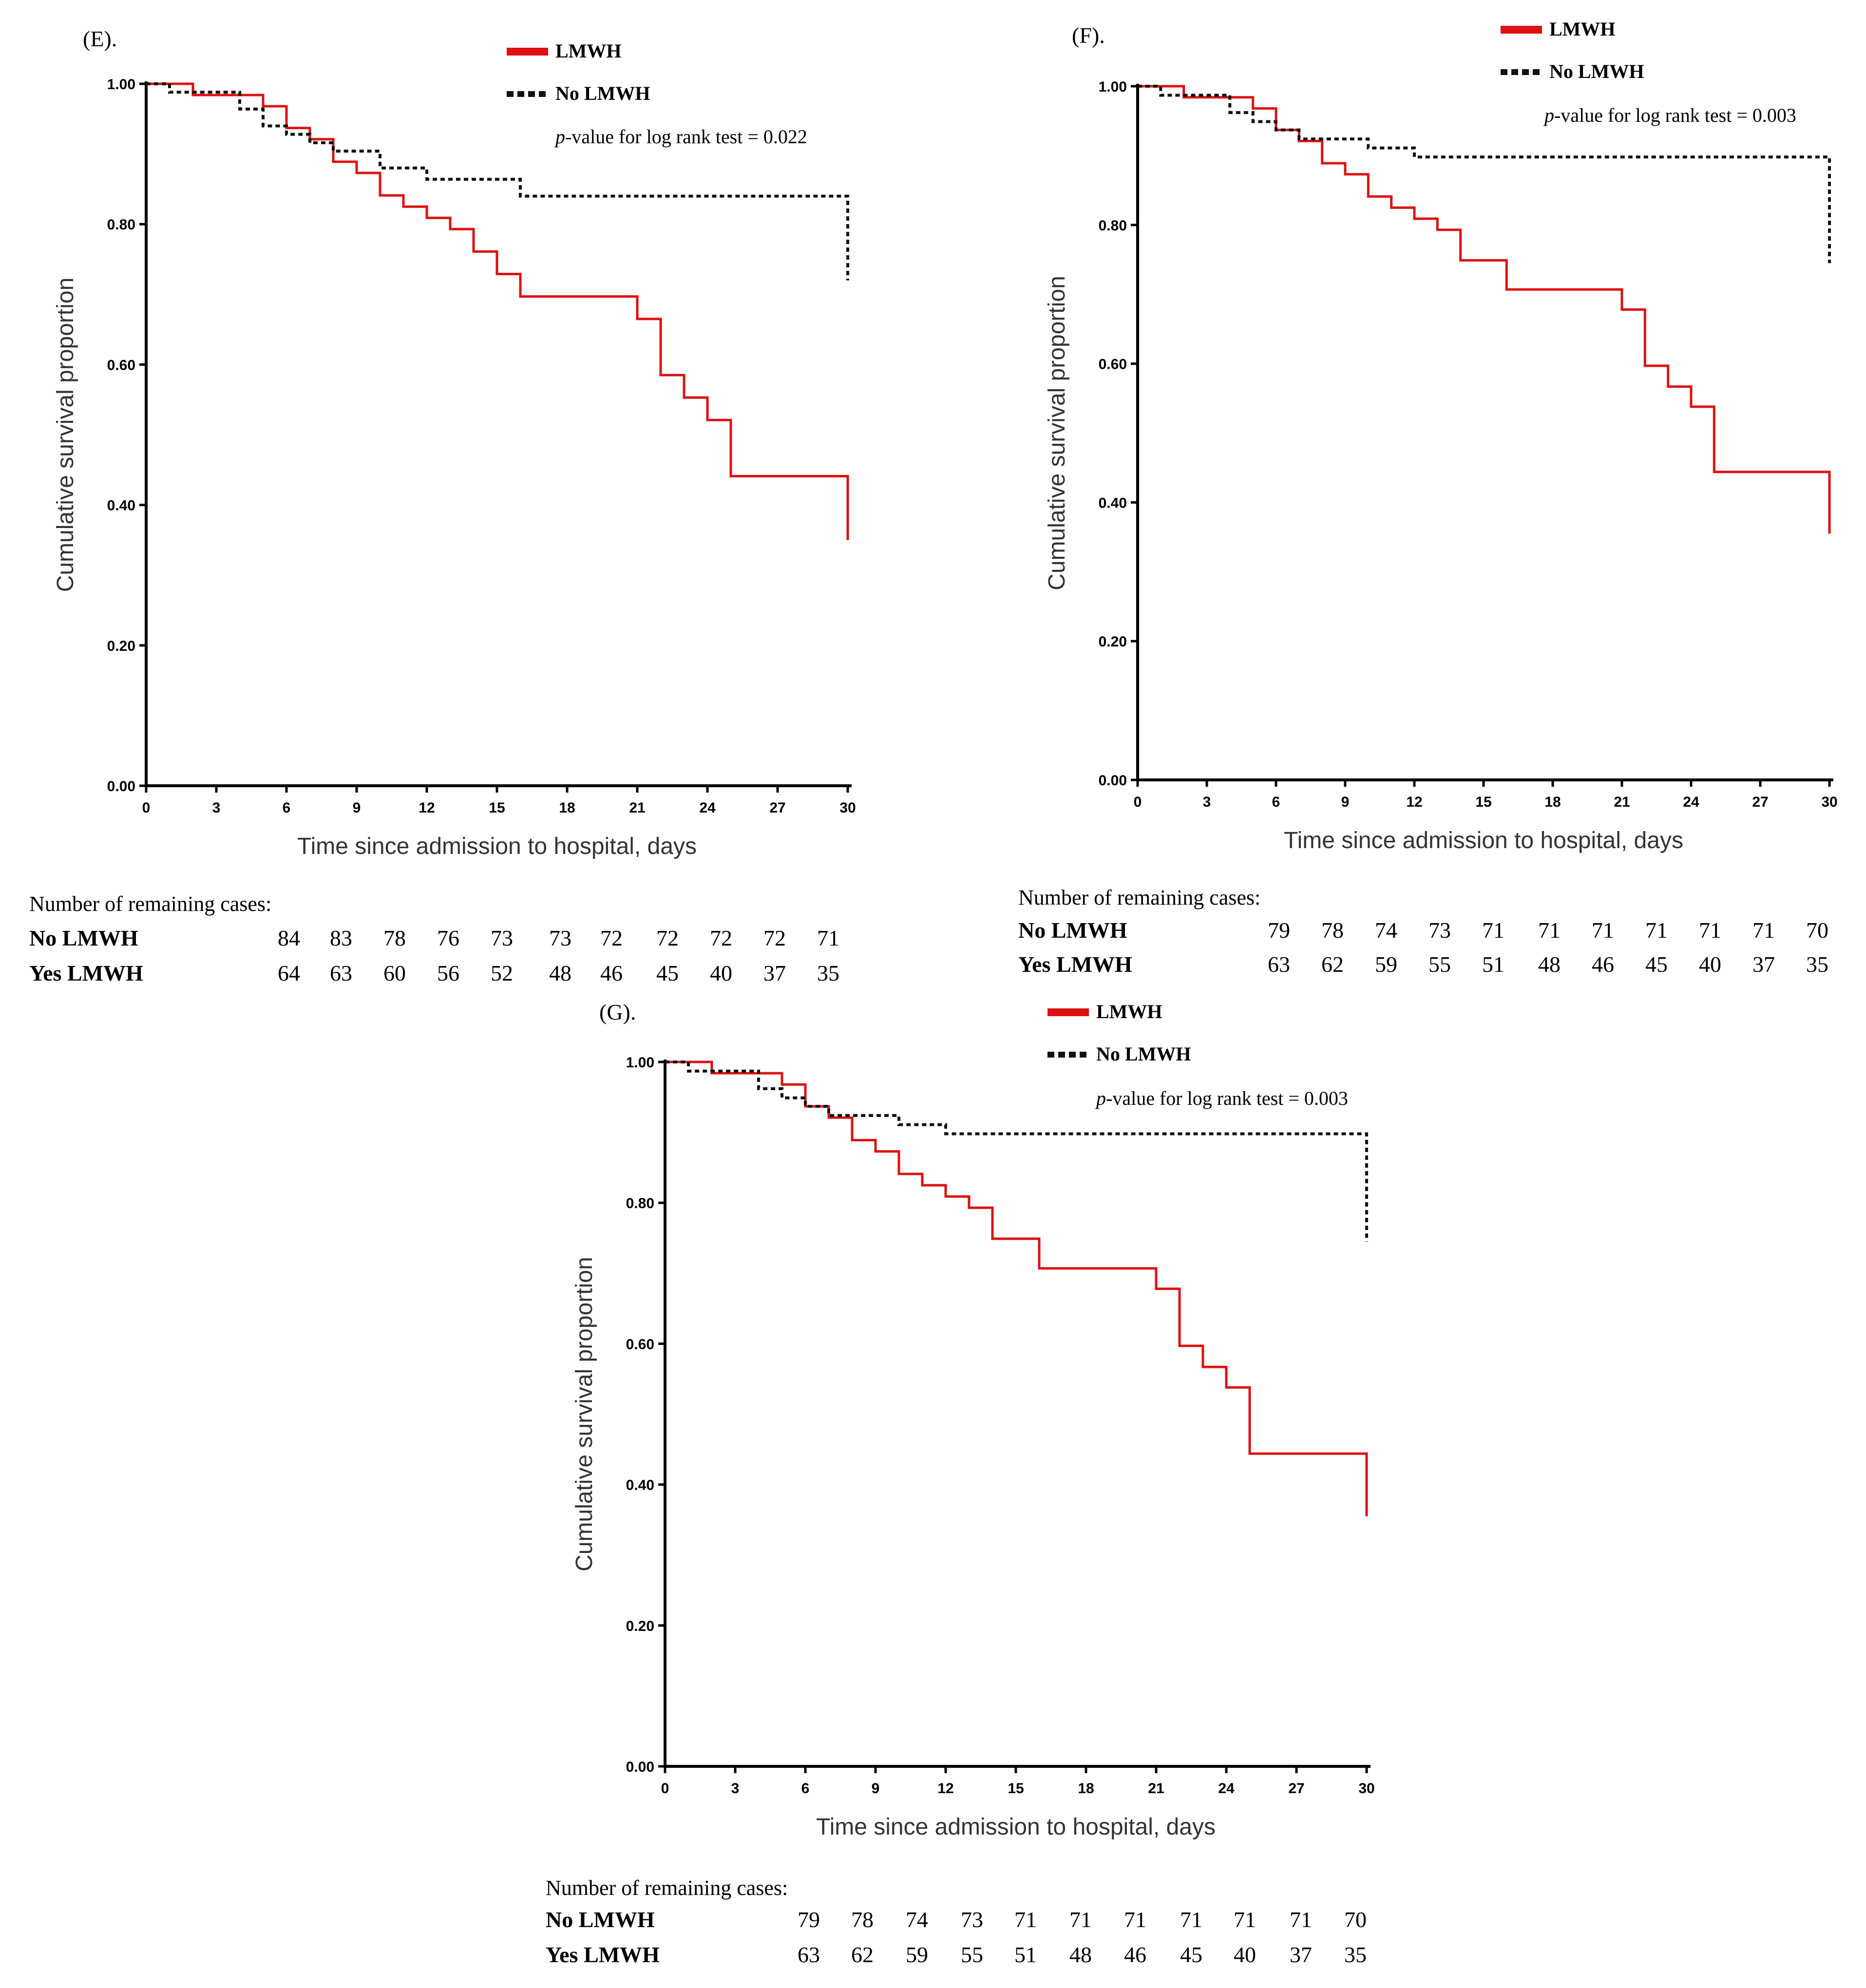 The image size is (1866, 1988). What do you see at coordinates (289, 973) in the screenshot?
I see `risk-cell: 64` at bounding box center [289, 973].